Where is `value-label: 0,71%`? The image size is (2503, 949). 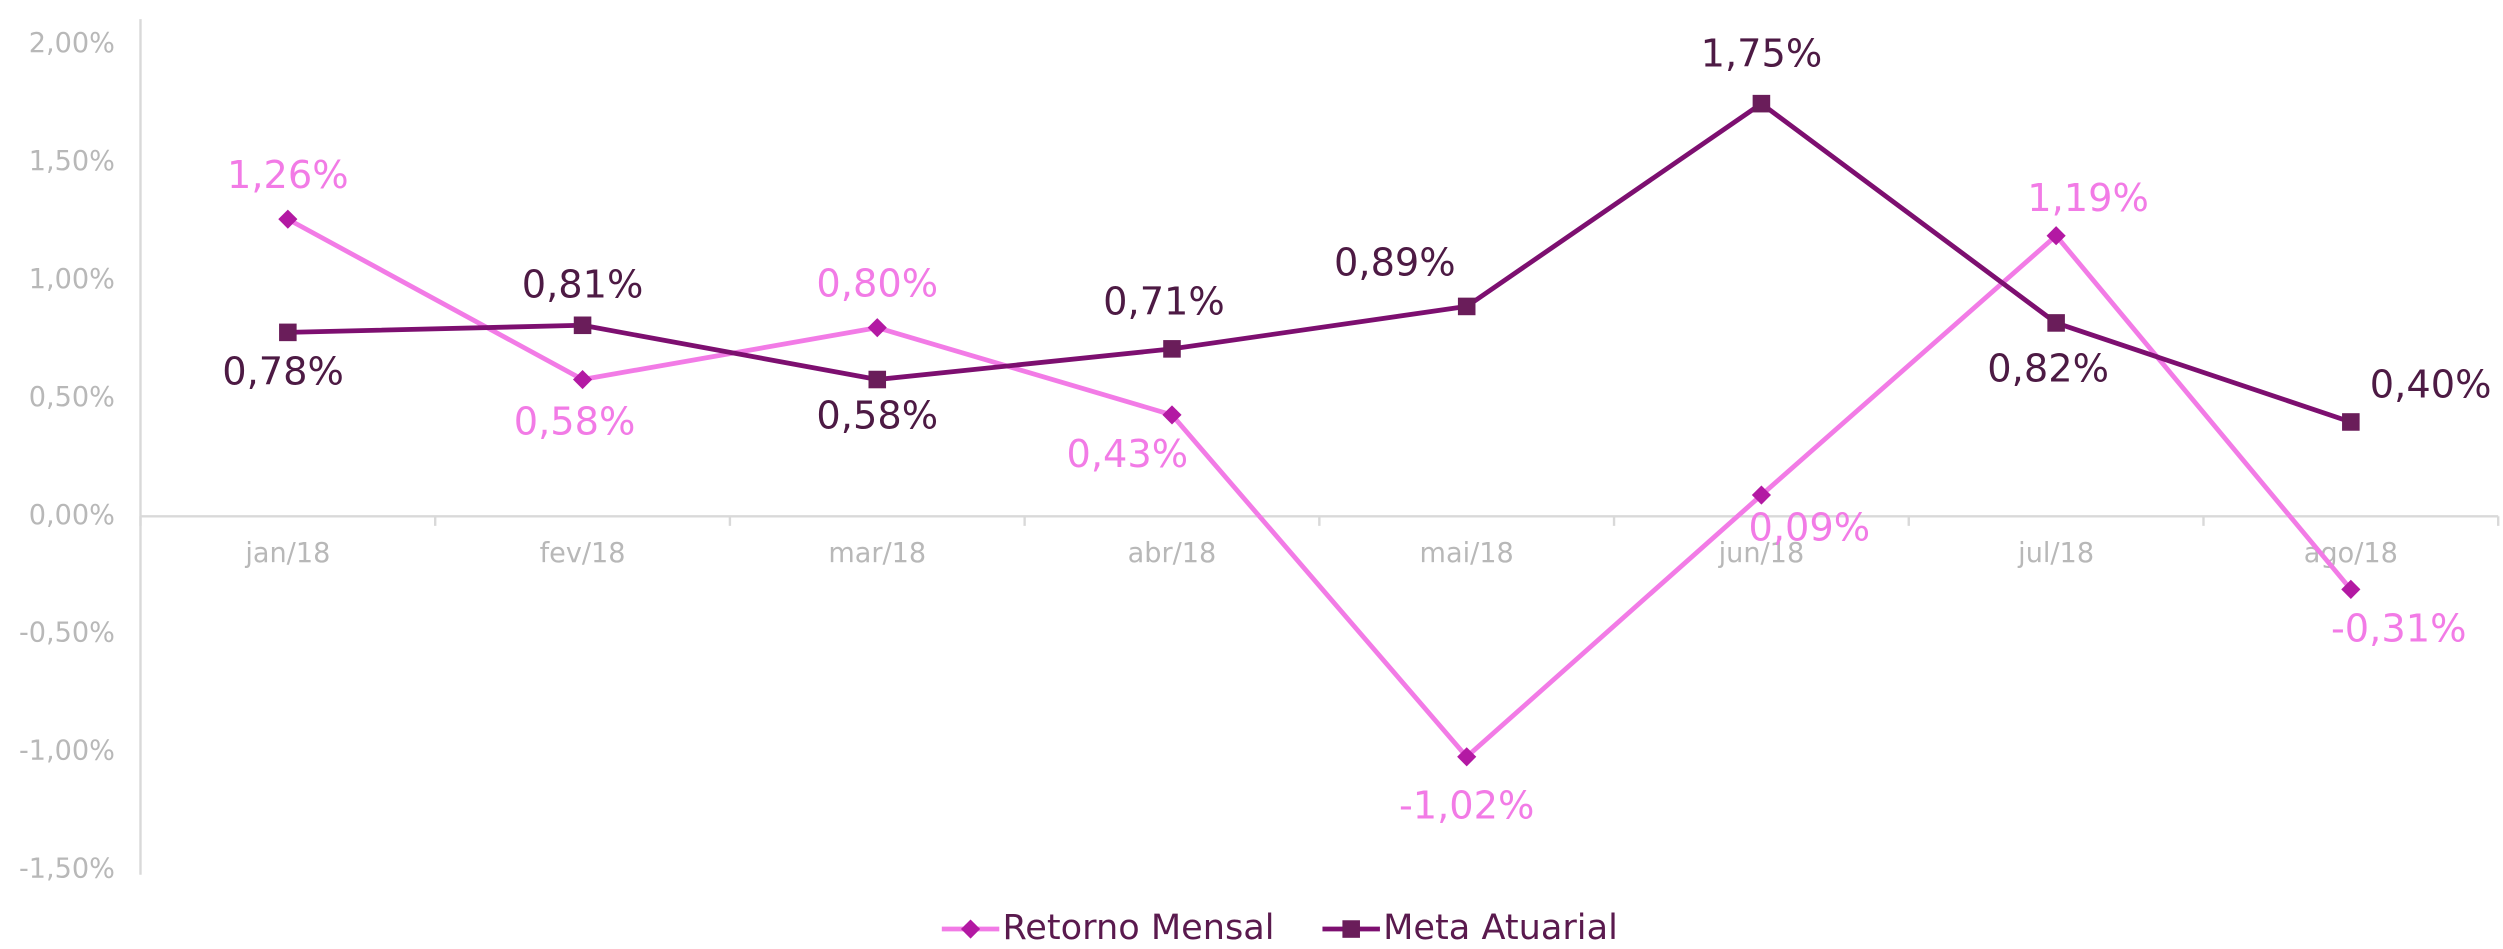 value-label: 0,71% is located at coordinates (1164, 302).